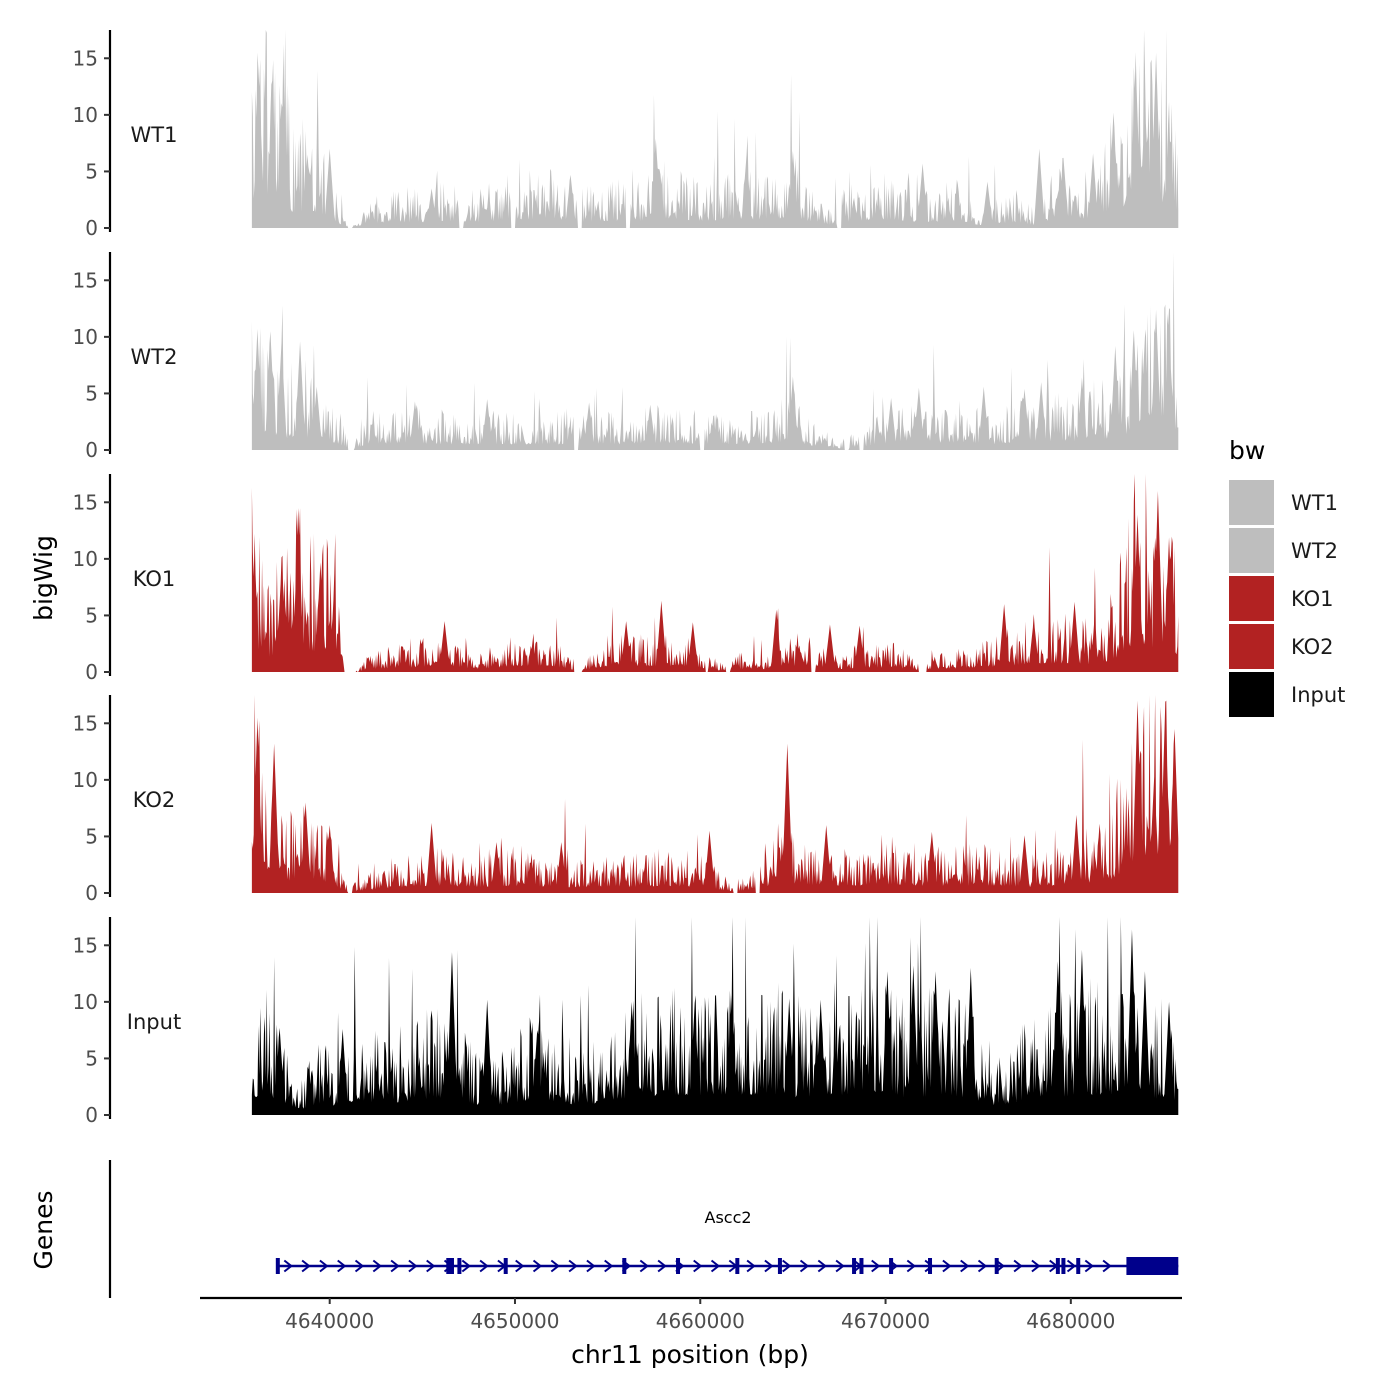  Describe the element at coordinates (154, 1022) in the screenshot. I see `track-label: Input` at that location.